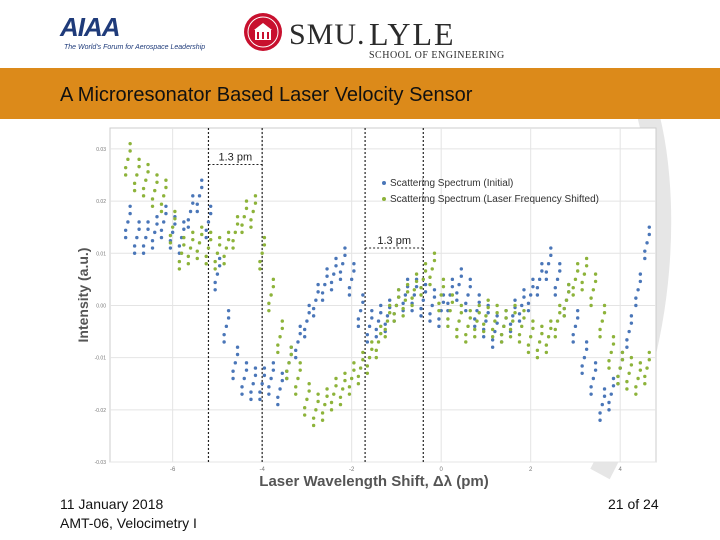 This screenshot has width=720, height=540. What do you see at coordinates (442, 470) in the screenshot?
I see `x-tick-label: 0` at bounding box center [442, 470].